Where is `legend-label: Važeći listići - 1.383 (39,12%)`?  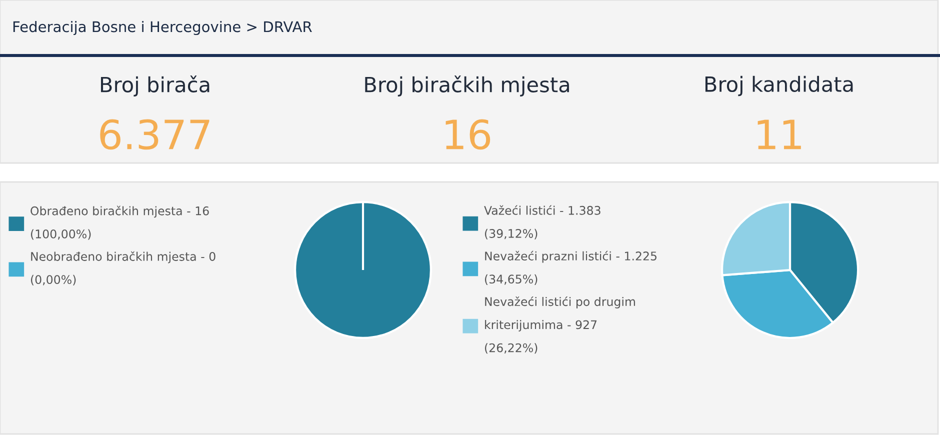
legend-label: Važeći listići - 1.383 (39,12%) is located at coordinates (542, 222).